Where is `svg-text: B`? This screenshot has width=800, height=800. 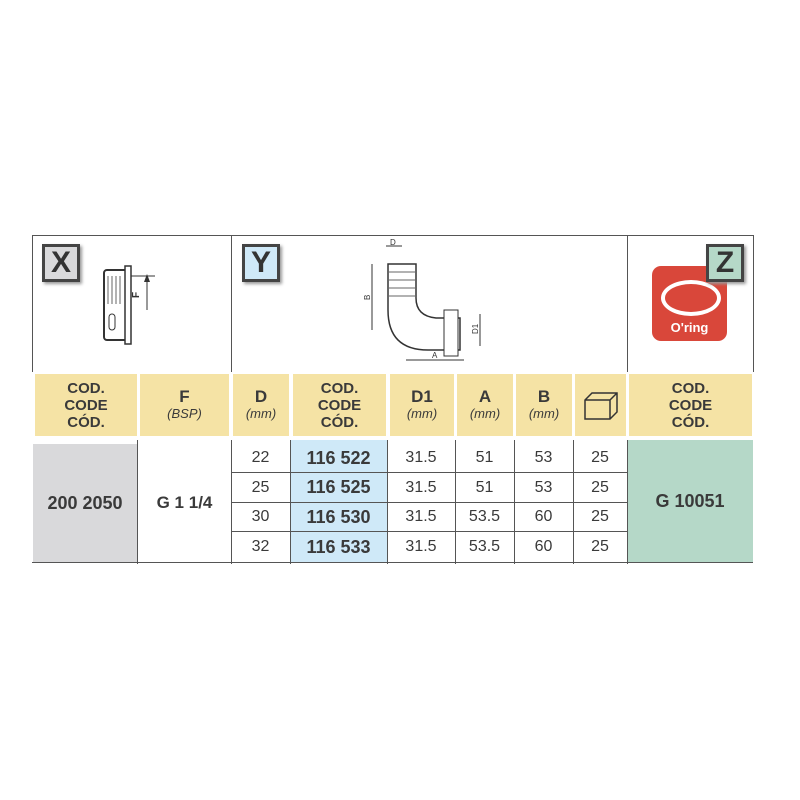 svg-text: B is located at coordinates (367, 297).